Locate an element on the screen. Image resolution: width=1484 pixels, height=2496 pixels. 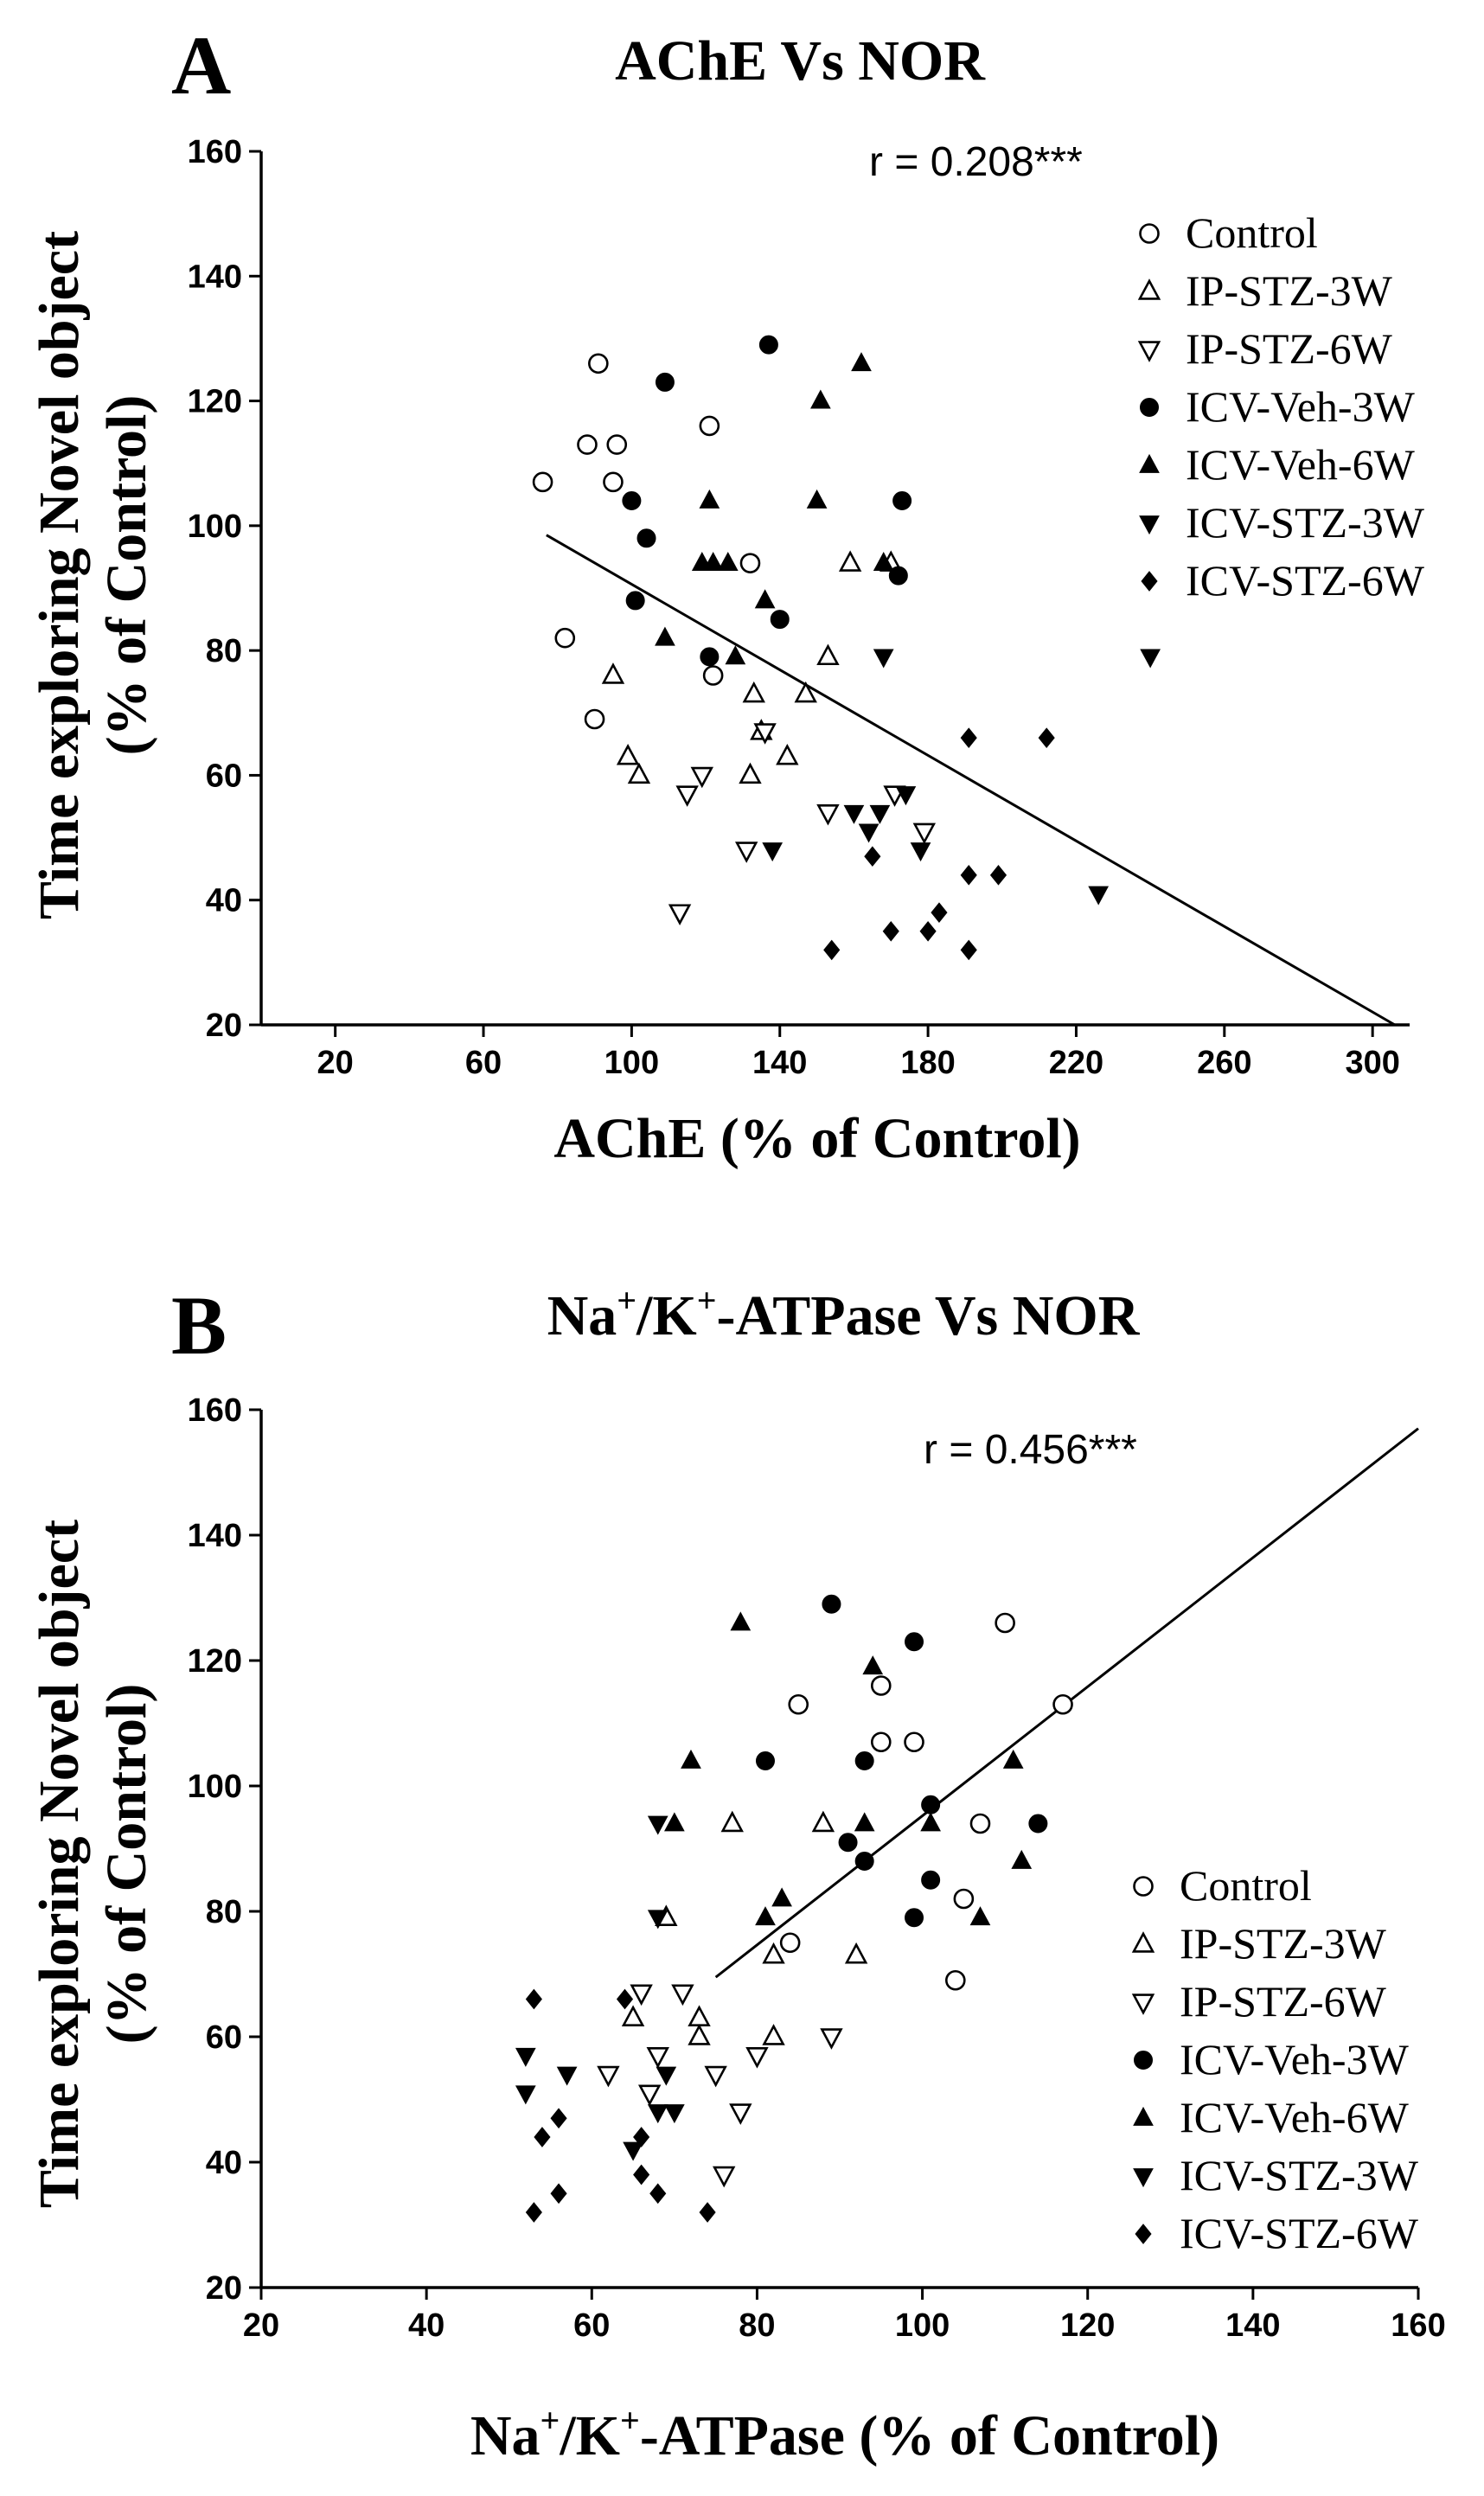
panel-b-title-part-a: Na is located at coordinates (582, 1315).